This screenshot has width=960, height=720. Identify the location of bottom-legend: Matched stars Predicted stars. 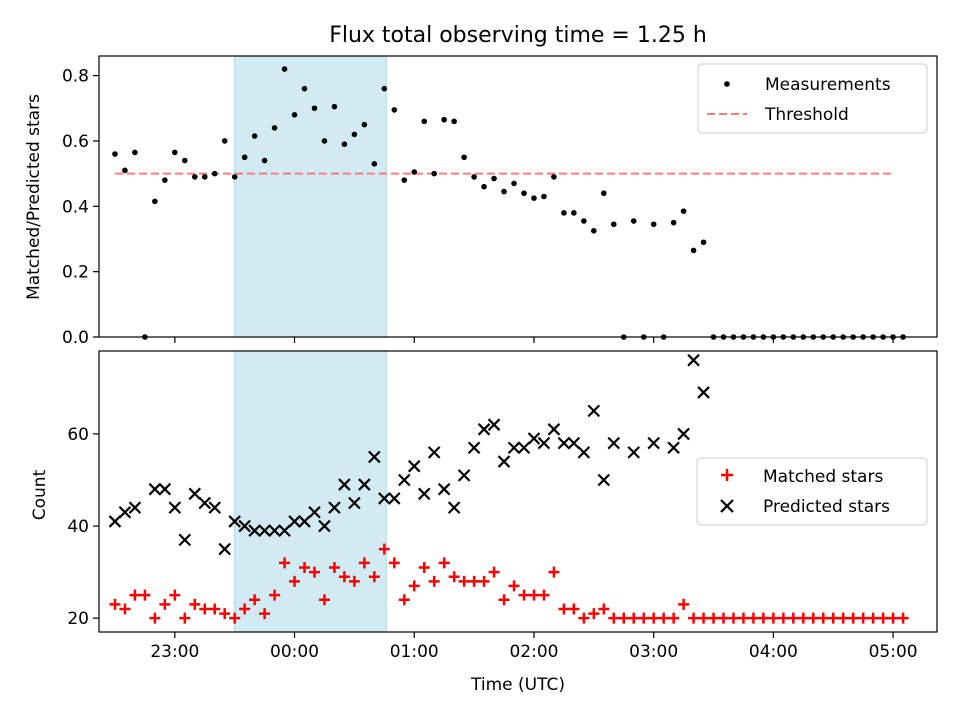
(812, 491).